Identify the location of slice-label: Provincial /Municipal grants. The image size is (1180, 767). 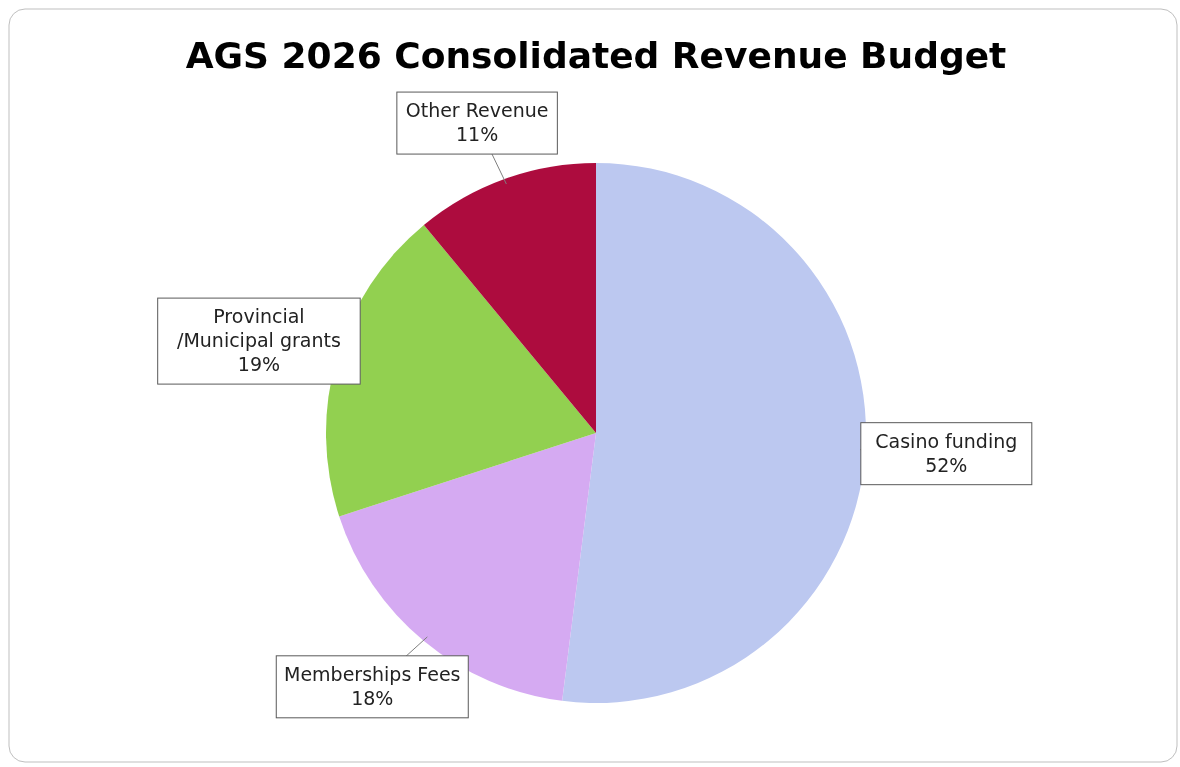
(259, 328).